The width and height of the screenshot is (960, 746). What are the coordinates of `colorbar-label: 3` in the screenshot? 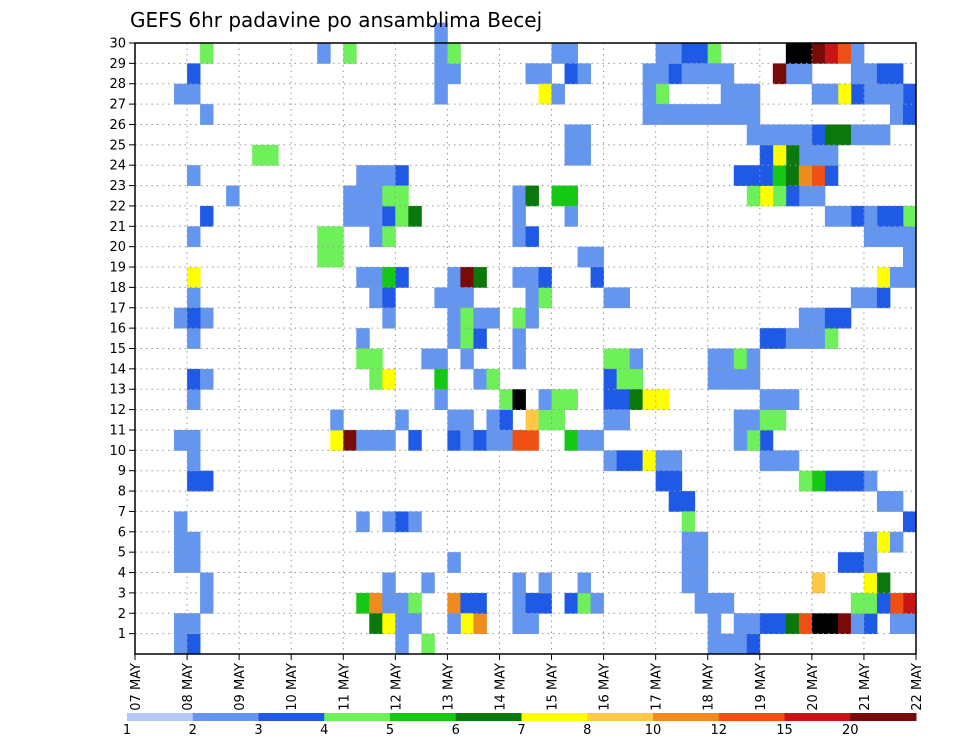 It's located at (258, 730).